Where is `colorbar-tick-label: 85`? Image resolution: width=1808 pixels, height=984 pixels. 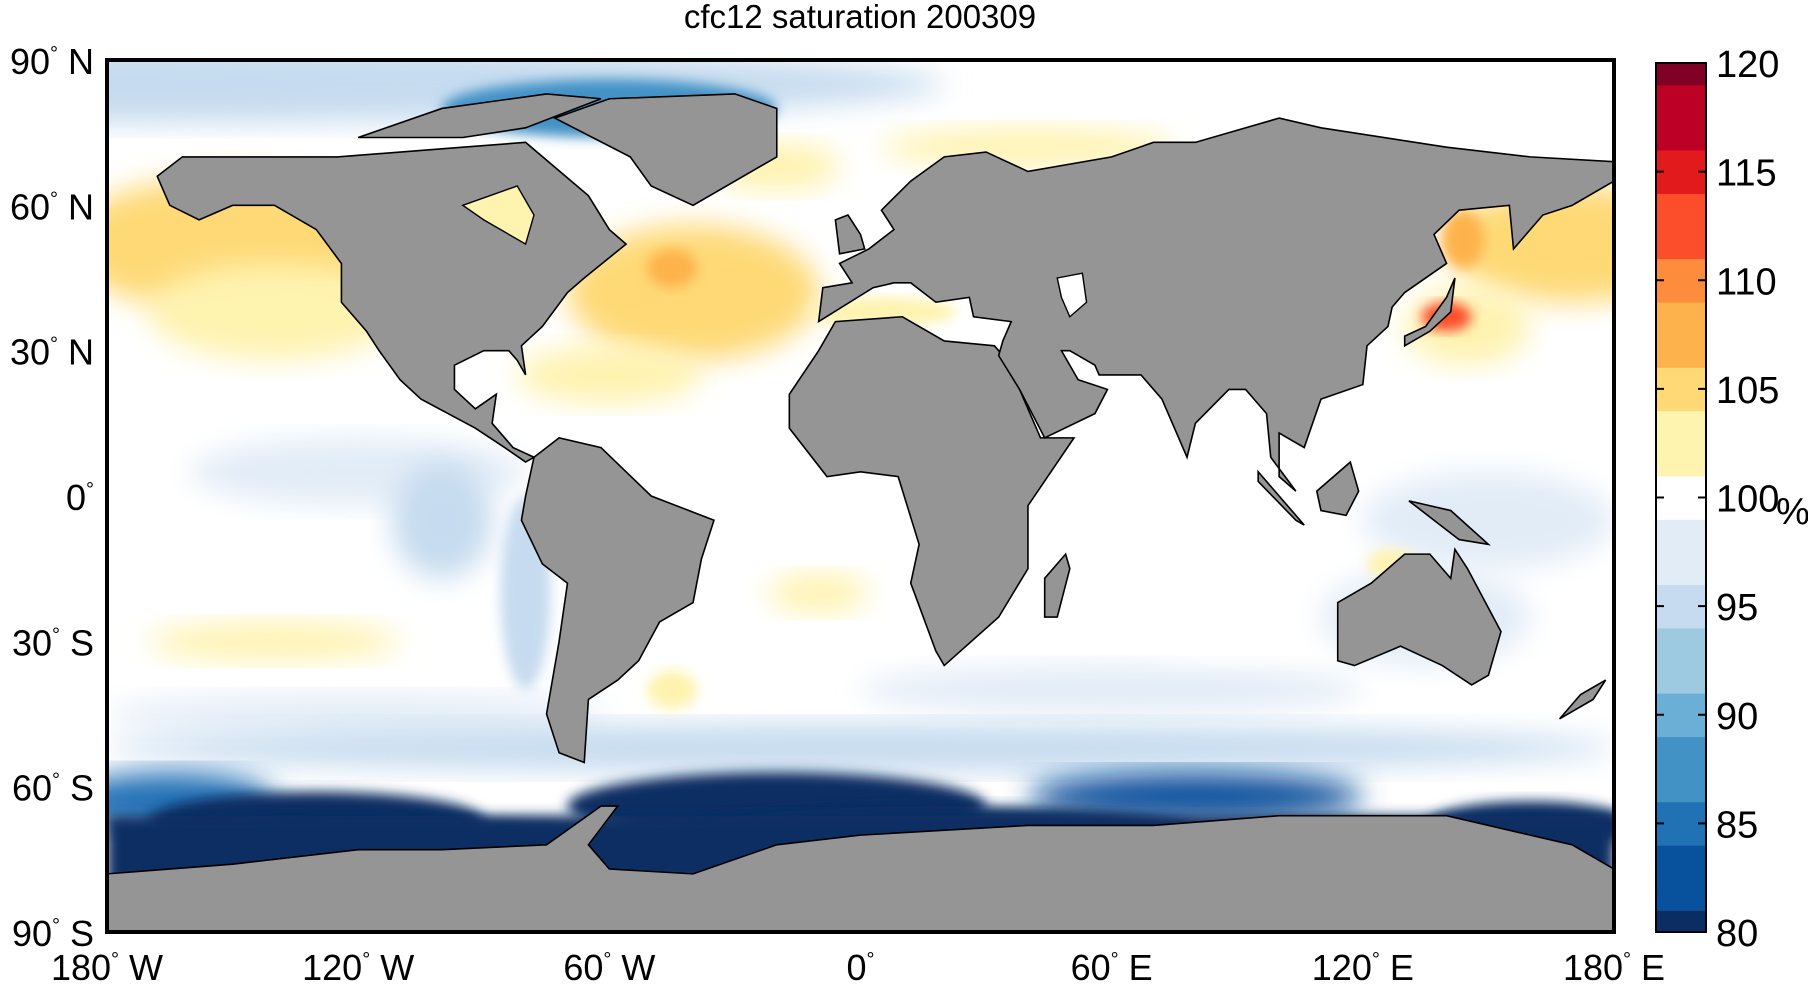 colorbar-tick-label: 85 is located at coordinates (1737, 825).